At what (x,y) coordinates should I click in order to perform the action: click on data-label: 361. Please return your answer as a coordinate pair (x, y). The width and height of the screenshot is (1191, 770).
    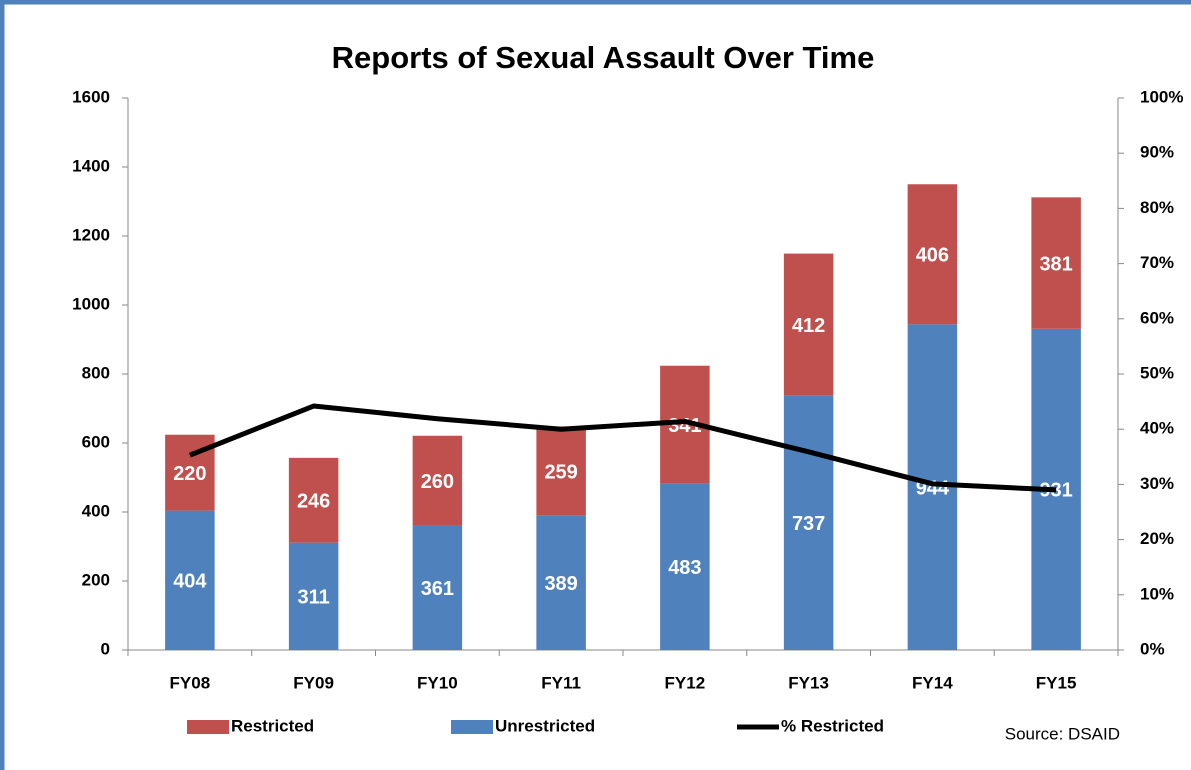
    Looking at the image, I should click on (437, 589).